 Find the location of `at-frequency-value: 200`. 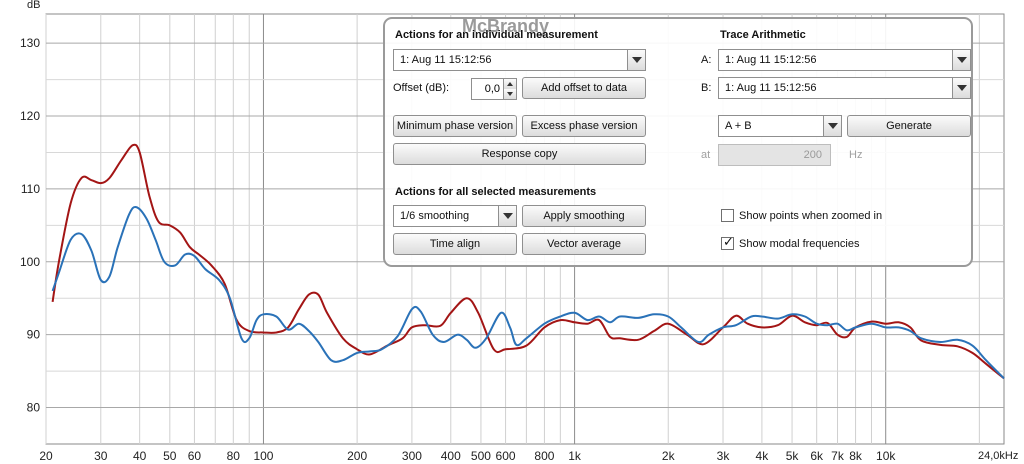

at-frequency-value: 200 is located at coordinates (812, 155).